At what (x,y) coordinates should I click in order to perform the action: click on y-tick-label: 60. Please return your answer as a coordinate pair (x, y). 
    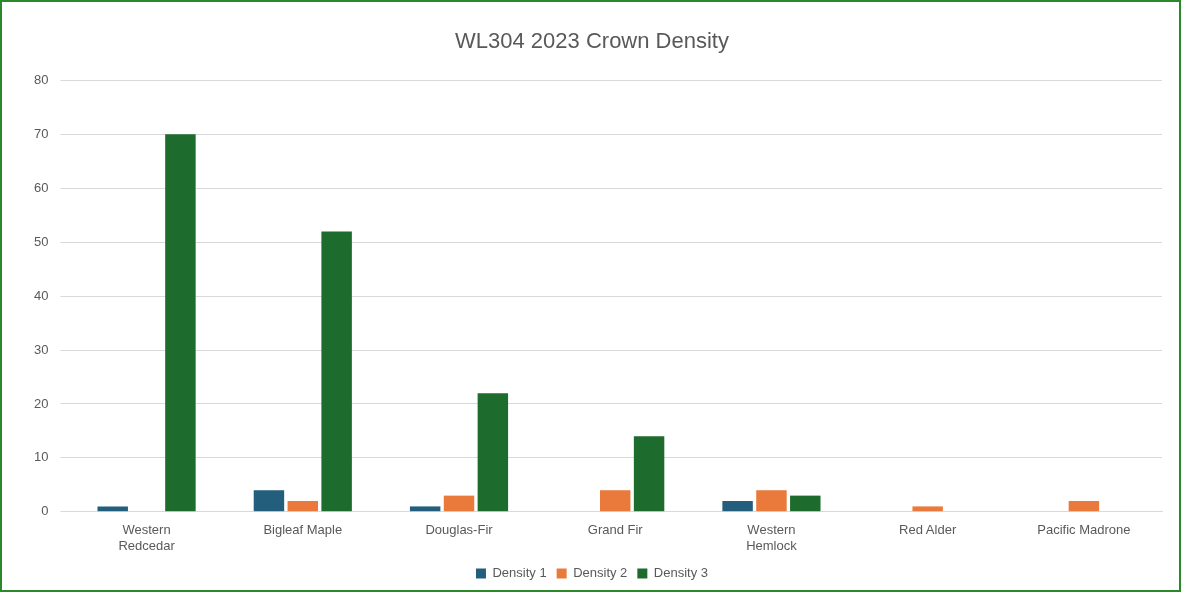
    Looking at the image, I should click on (41, 187).